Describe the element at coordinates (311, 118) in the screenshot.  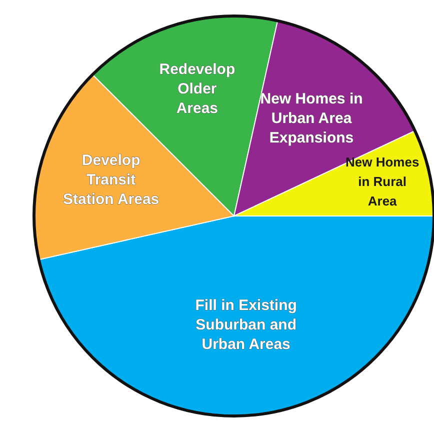
I see `slice-label: New Homes in Urban Area Expansions` at that location.